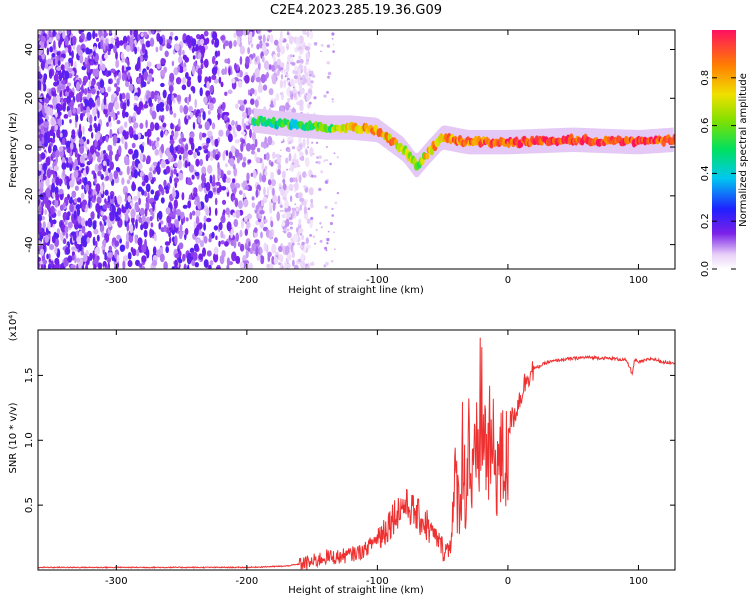  Describe the element at coordinates (508, 581) in the screenshot. I see `x-tick-label: 0` at that location.